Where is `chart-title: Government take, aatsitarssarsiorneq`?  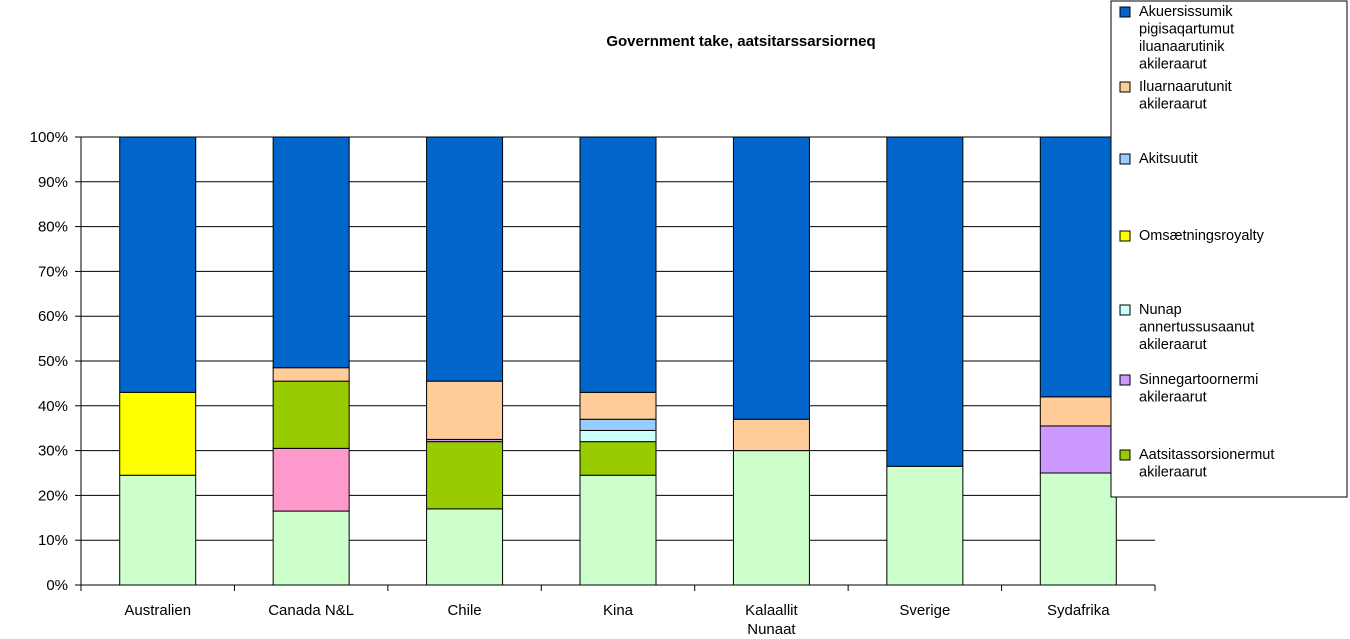
chart-title: Government take, aatsitarssarsiorneq is located at coordinates (740, 41).